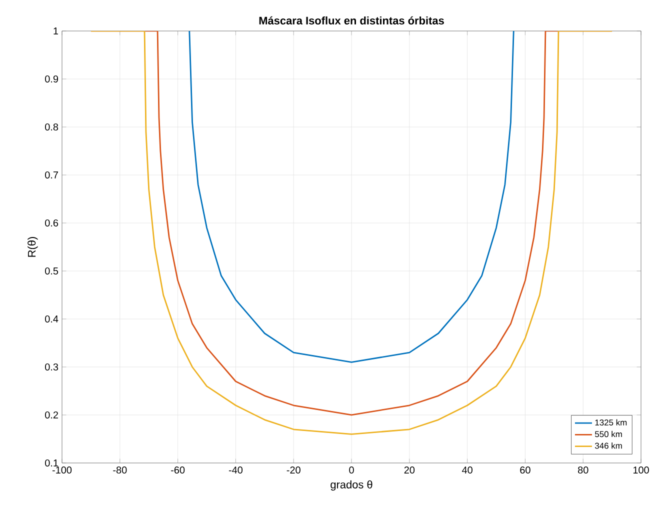 The width and height of the screenshot is (657, 510). Describe the element at coordinates (351, 20) in the screenshot. I see `chart-title: Máscara Isoflux en distintas órbitas` at that location.